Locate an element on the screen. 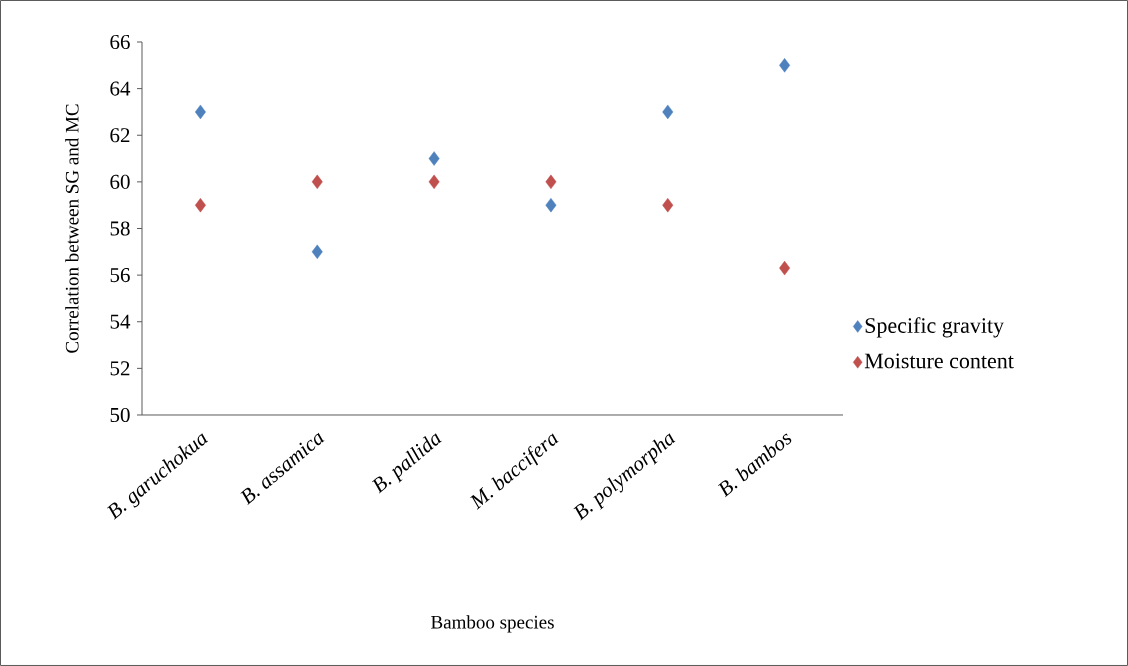 This screenshot has height=666, width=1128. y-tick-label: 62 is located at coordinates (120, 135).